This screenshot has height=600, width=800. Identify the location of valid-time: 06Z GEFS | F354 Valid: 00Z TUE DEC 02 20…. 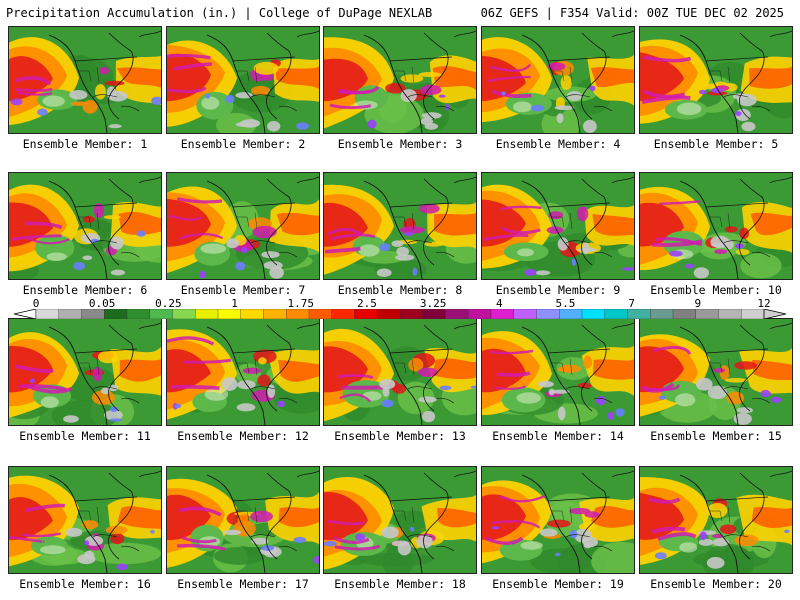
(632, 13).